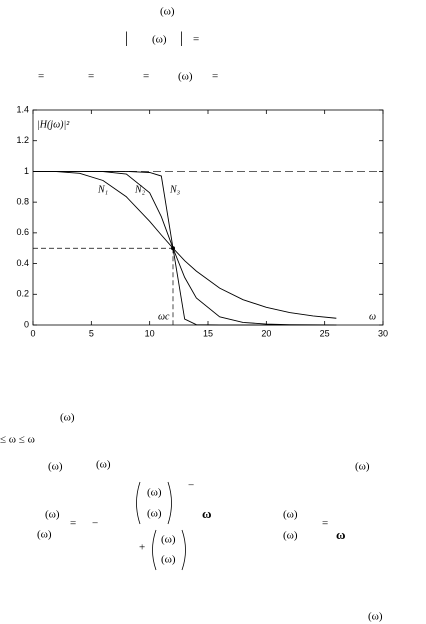 The image size is (426, 624). Describe the element at coordinates (164, 316) in the screenshot. I see `cutoff-label: ωc` at that location.